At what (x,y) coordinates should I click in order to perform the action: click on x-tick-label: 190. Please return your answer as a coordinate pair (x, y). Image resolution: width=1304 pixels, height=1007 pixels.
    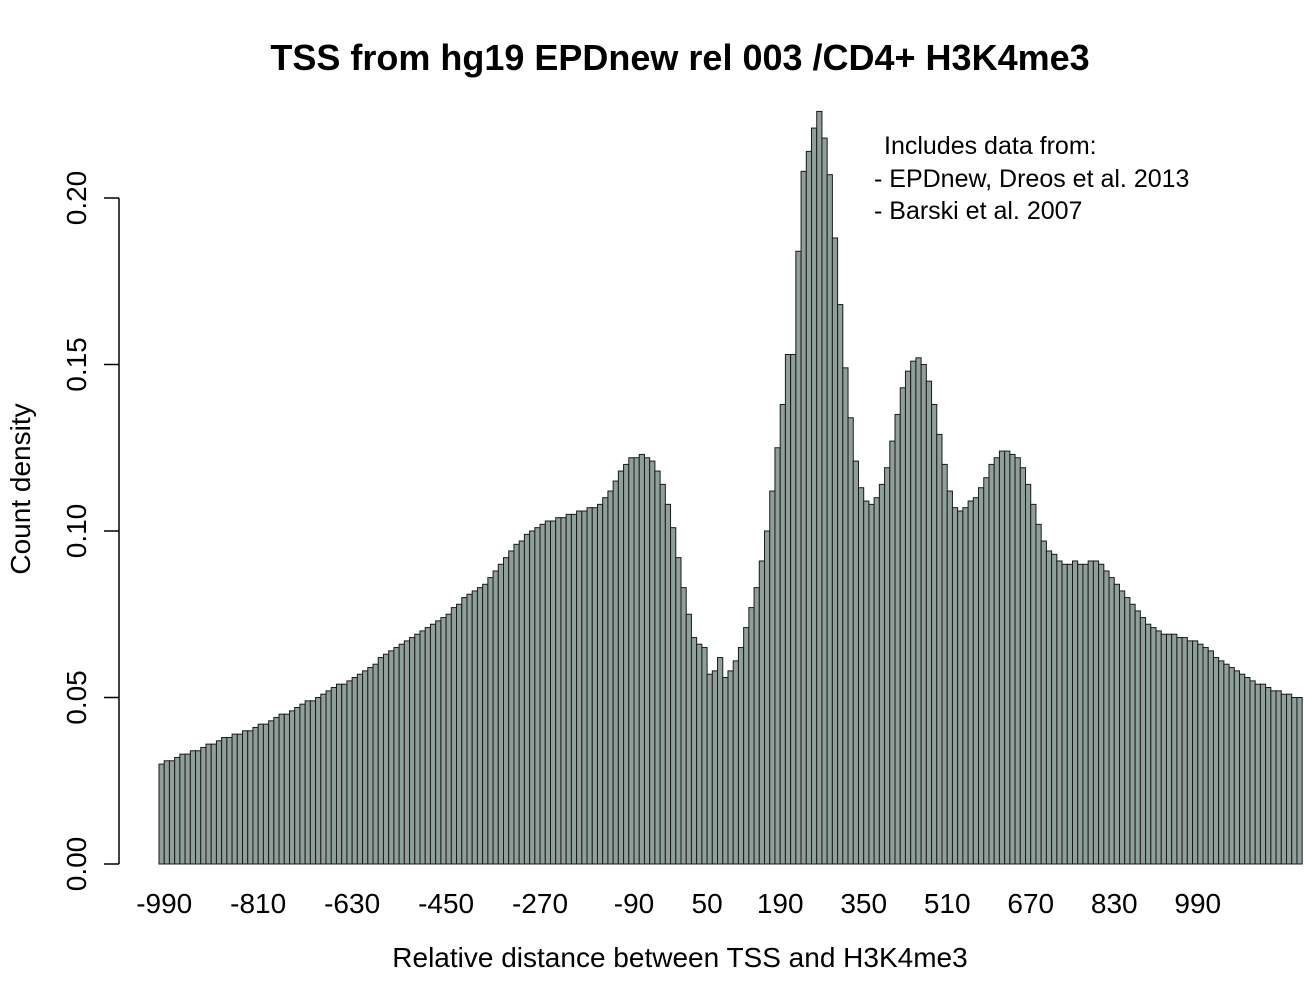
    Looking at the image, I should click on (780, 903).